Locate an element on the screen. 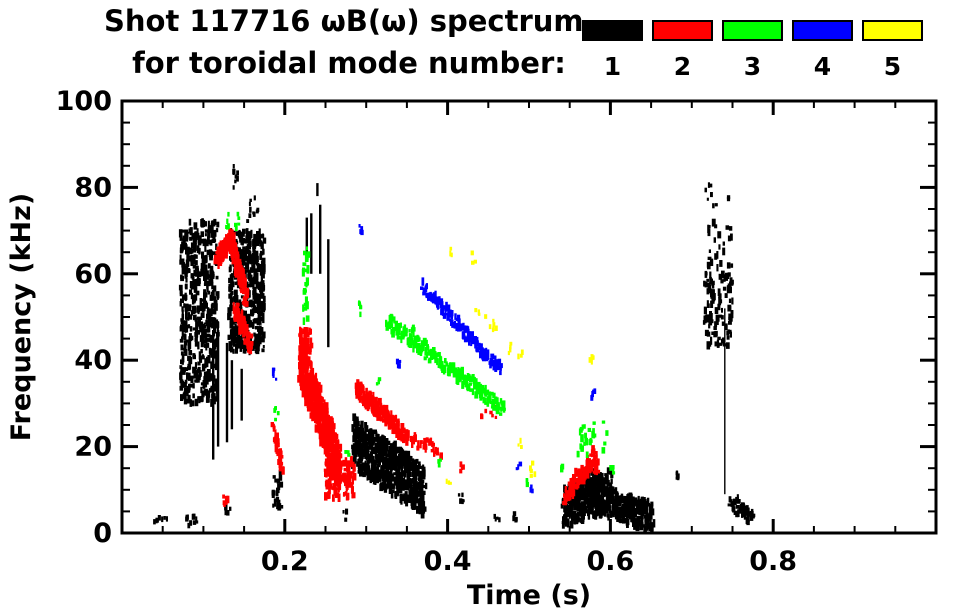 This screenshot has width=963, height=615. svg-text: 0 is located at coordinates (102, 533).